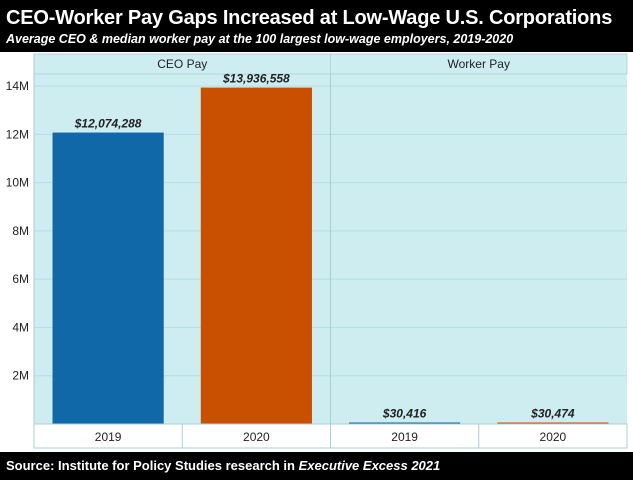 The image size is (633, 480). What do you see at coordinates (20, 327) in the screenshot?
I see `y-tick-label: 4M` at bounding box center [20, 327].